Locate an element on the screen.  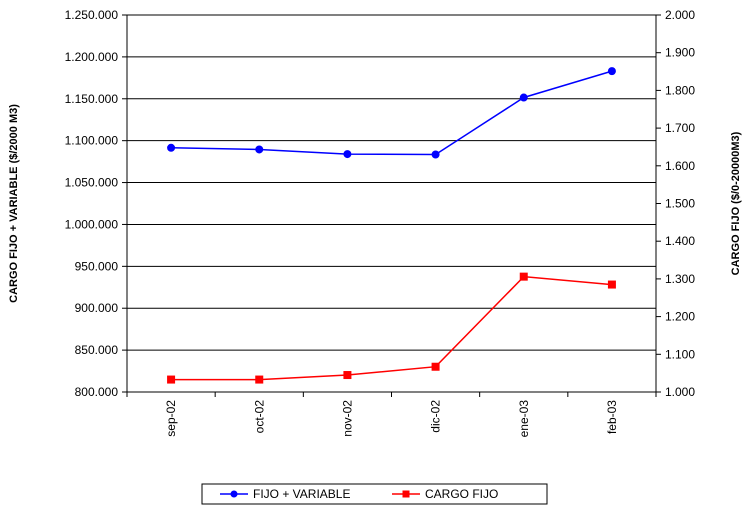
x-tick-label: feb-03 is located at coordinates (612, 417).